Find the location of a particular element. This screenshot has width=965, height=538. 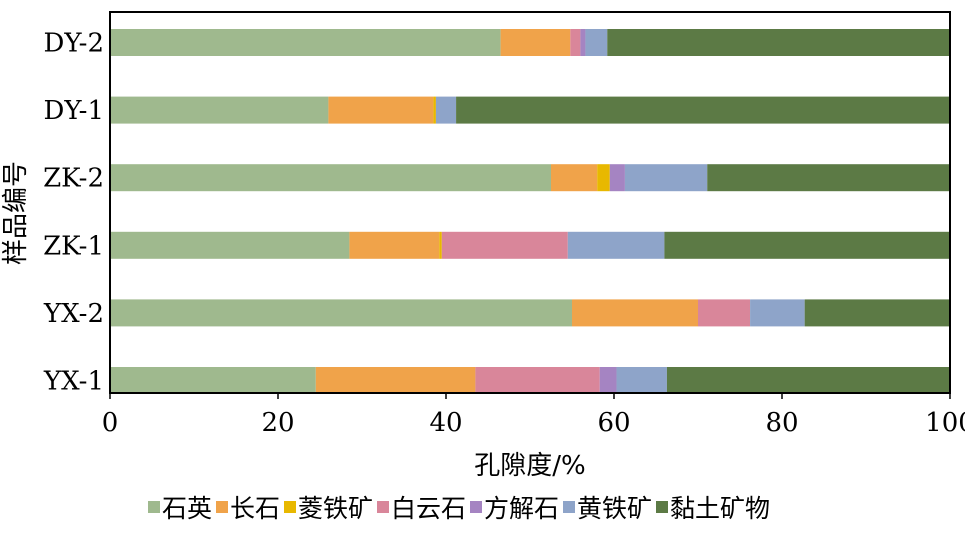

legend-label: 黄铁矿 is located at coordinates (614, 508).